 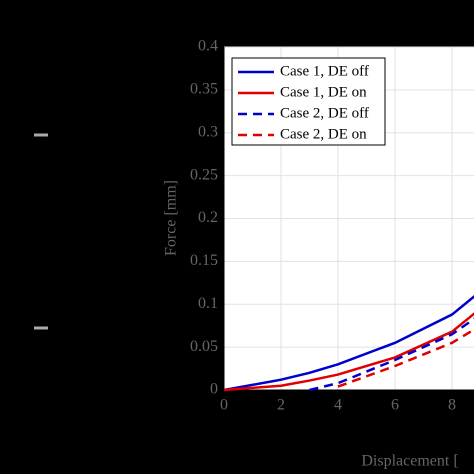 What do you see at coordinates (208, 46) in the screenshot?
I see `y-tick-label: 0.4` at bounding box center [208, 46].